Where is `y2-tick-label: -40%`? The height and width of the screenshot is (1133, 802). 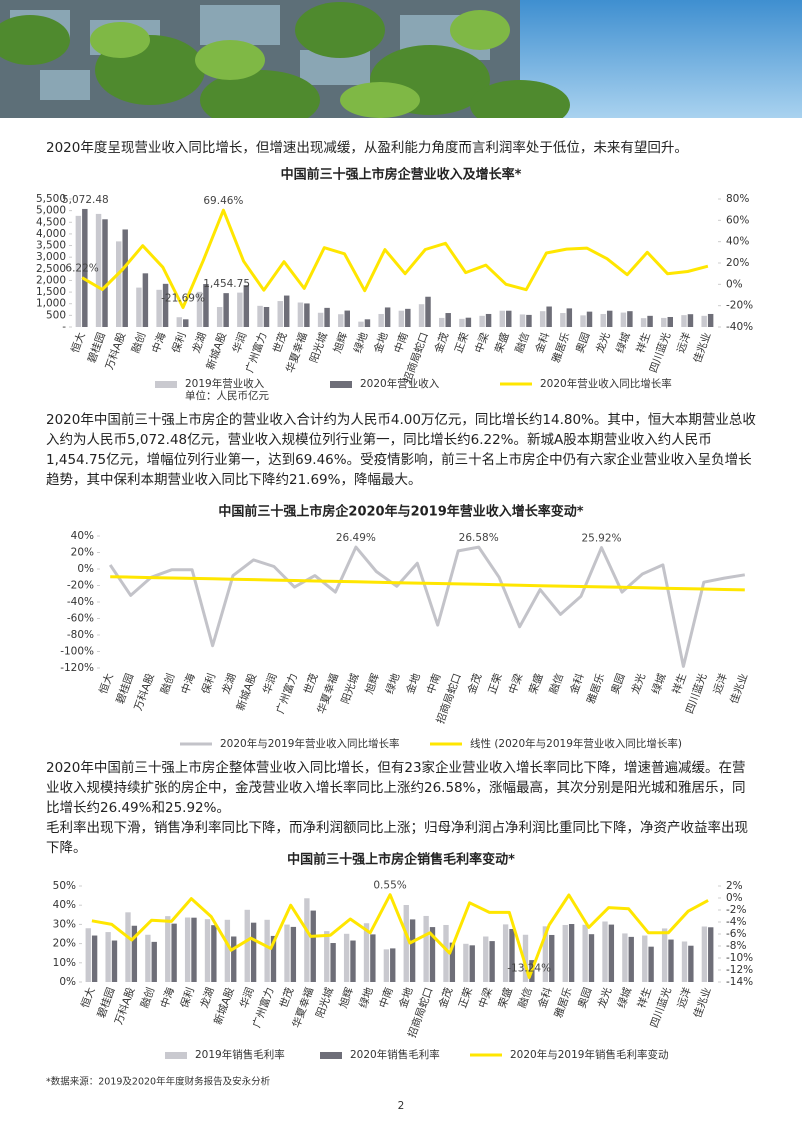 y2-tick-label: -40% is located at coordinates (739, 327).